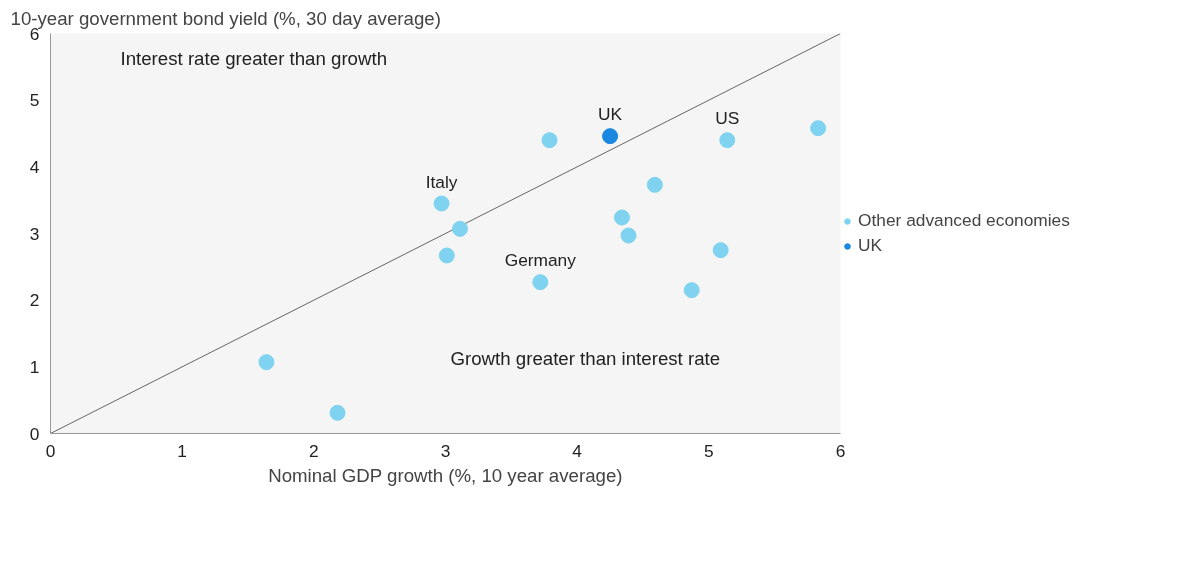  Describe the element at coordinates (34, 233) in the screenshot. I see `y-tick-label: 3` at that location.